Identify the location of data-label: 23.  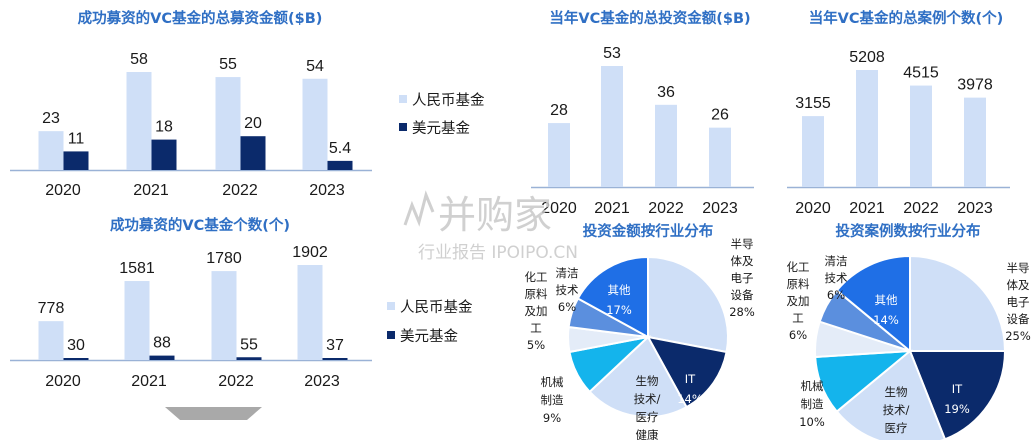
(51, 118).